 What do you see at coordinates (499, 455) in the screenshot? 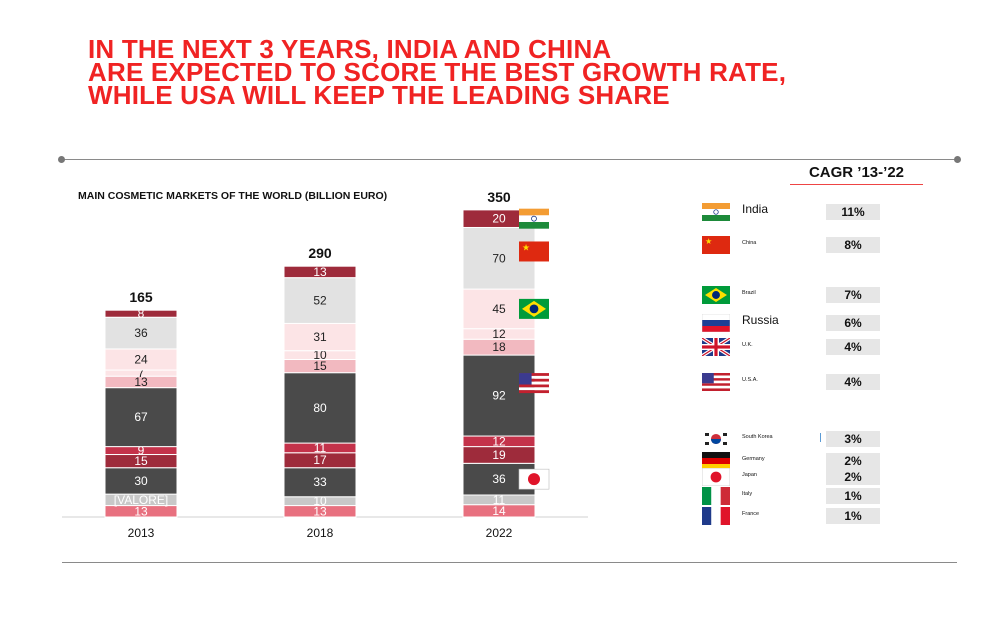
I see `bar-segment-label: 19` at bounding box center [499, 455].